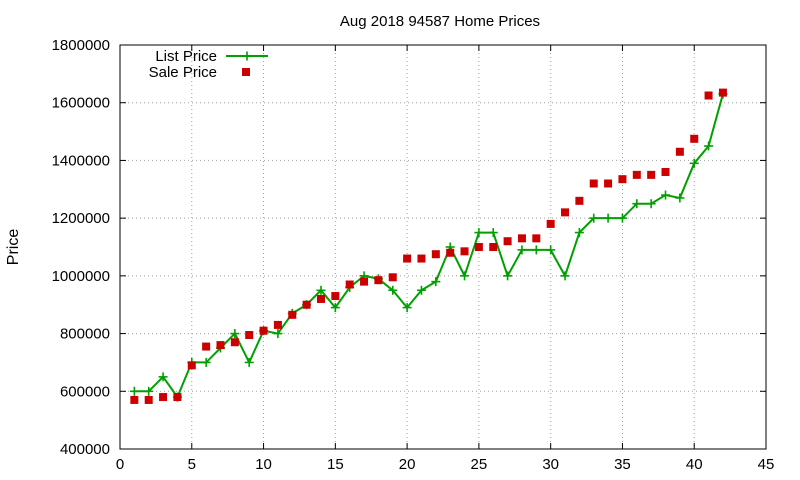 Image resolution: width=800 pixels, height=480 pixels. I want to click on x-tick-label: 40, so click(694, 464).